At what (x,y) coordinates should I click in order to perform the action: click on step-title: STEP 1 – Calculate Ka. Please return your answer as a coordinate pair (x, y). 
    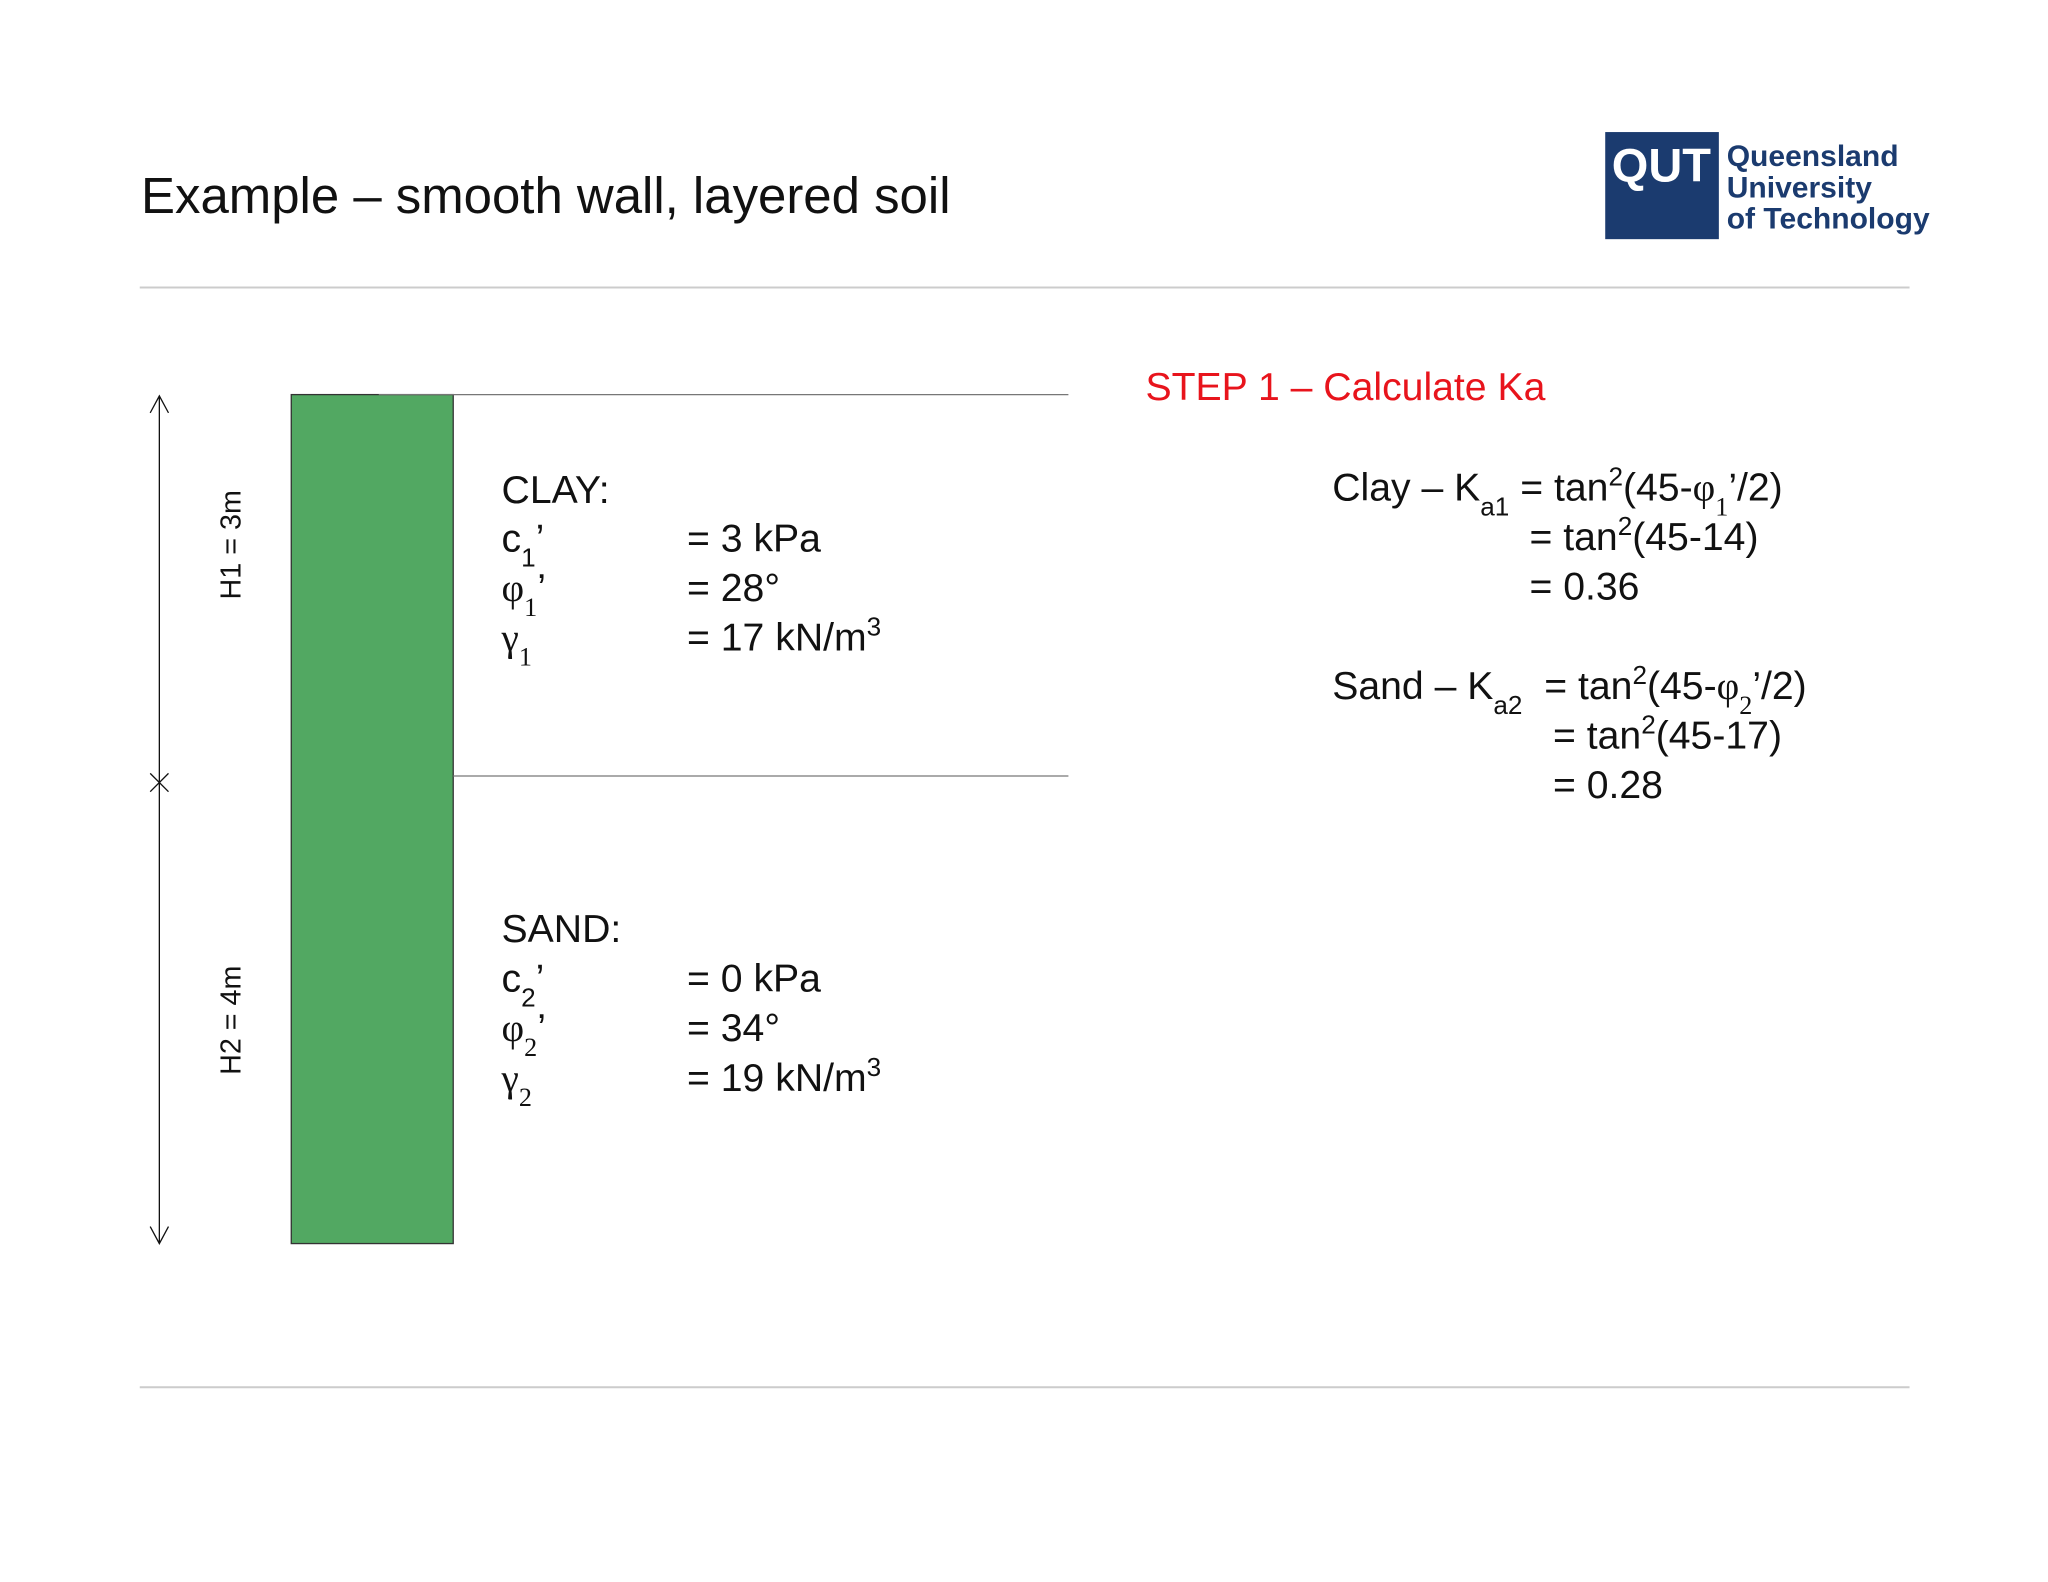
    Looking at the image, I should click on (1345, 387).